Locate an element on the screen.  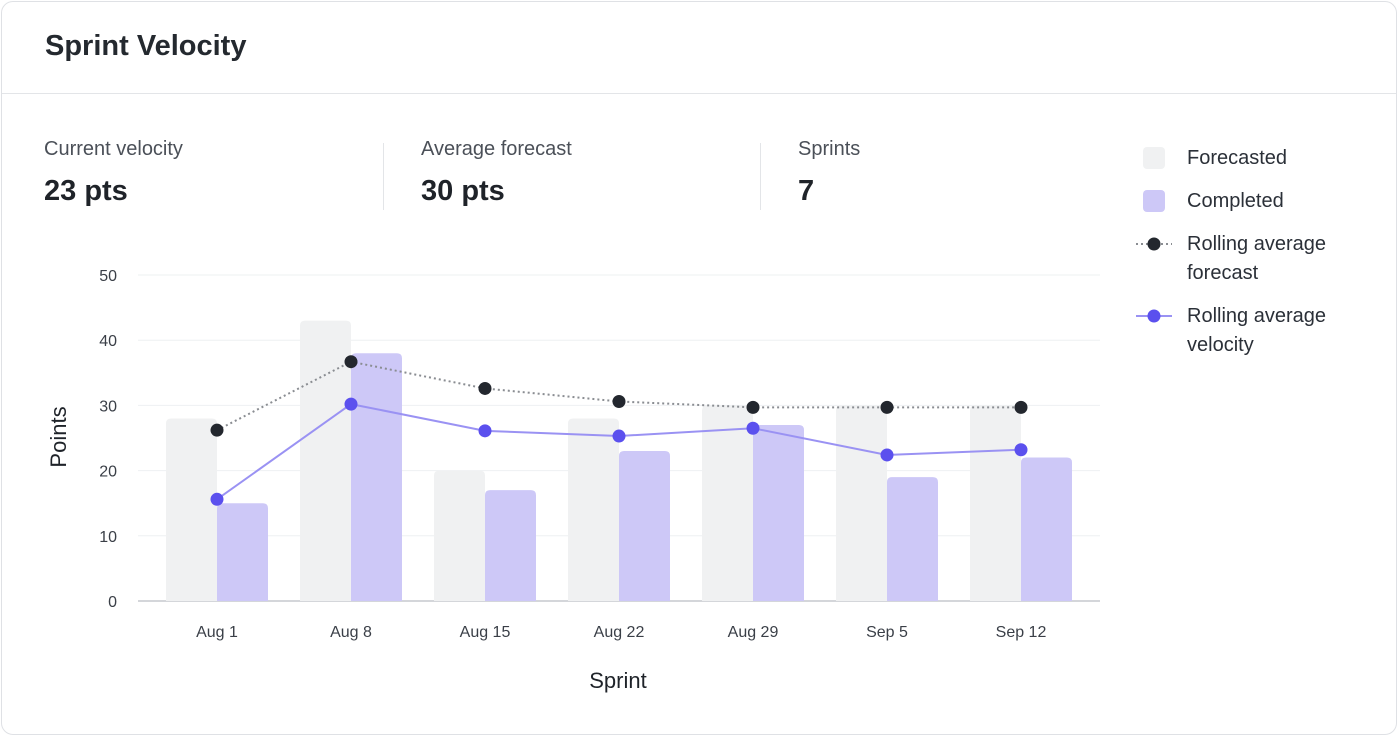
y-tick-label: 10 is located at coordinates (108, 537).